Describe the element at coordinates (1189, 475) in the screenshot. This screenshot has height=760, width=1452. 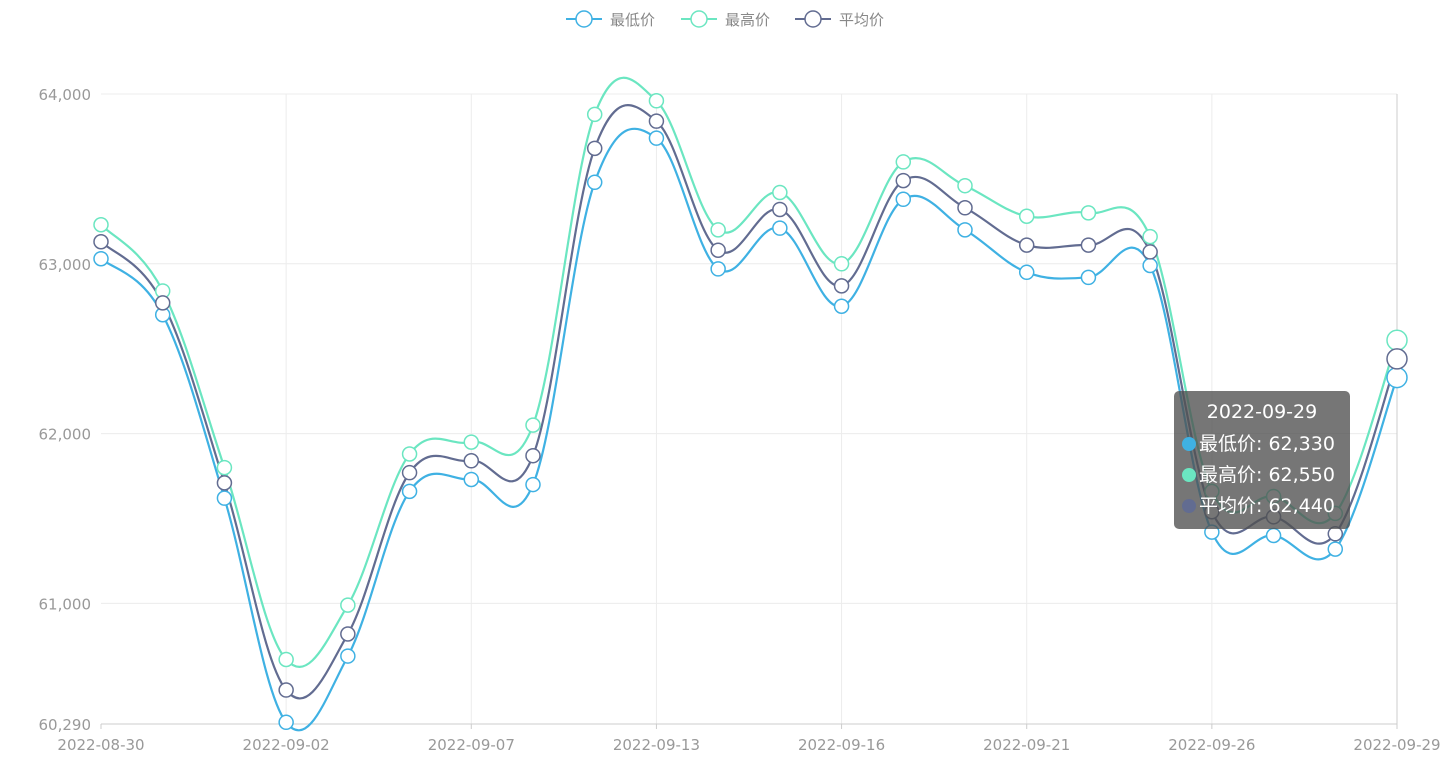
I see `tooltip-dot-high` at that location.